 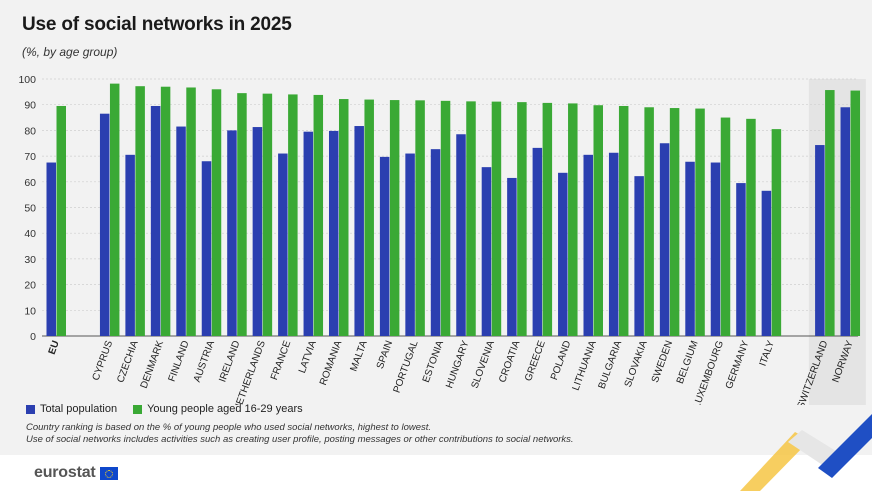 I want to click on y-tick-label: 10, so click(x=30, y=311).